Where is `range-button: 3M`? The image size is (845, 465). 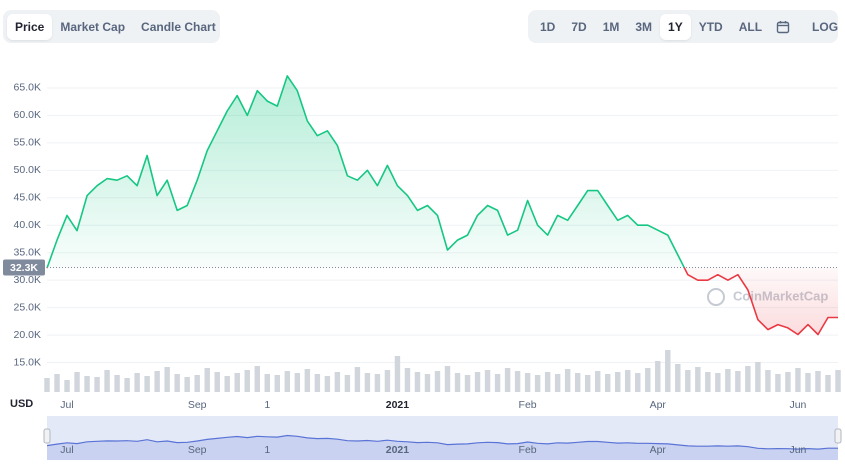 range-button: 3M is located at coordinates (644, 26).